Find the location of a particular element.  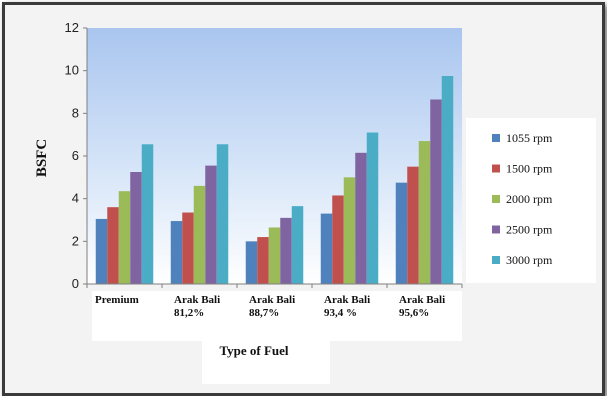

category-label: Premium is located at coordinates (117, 300).